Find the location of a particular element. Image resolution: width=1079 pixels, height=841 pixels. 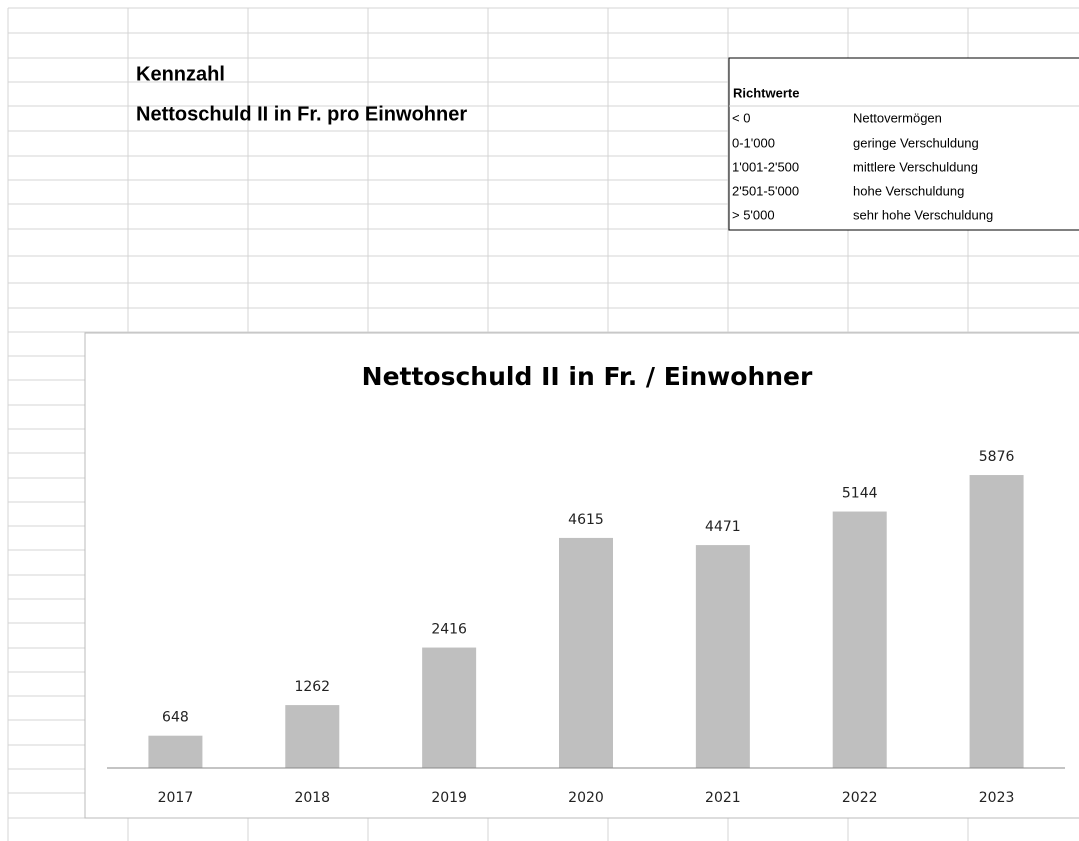

x-tick-label: 2023 is located at coordinates (997, 798).